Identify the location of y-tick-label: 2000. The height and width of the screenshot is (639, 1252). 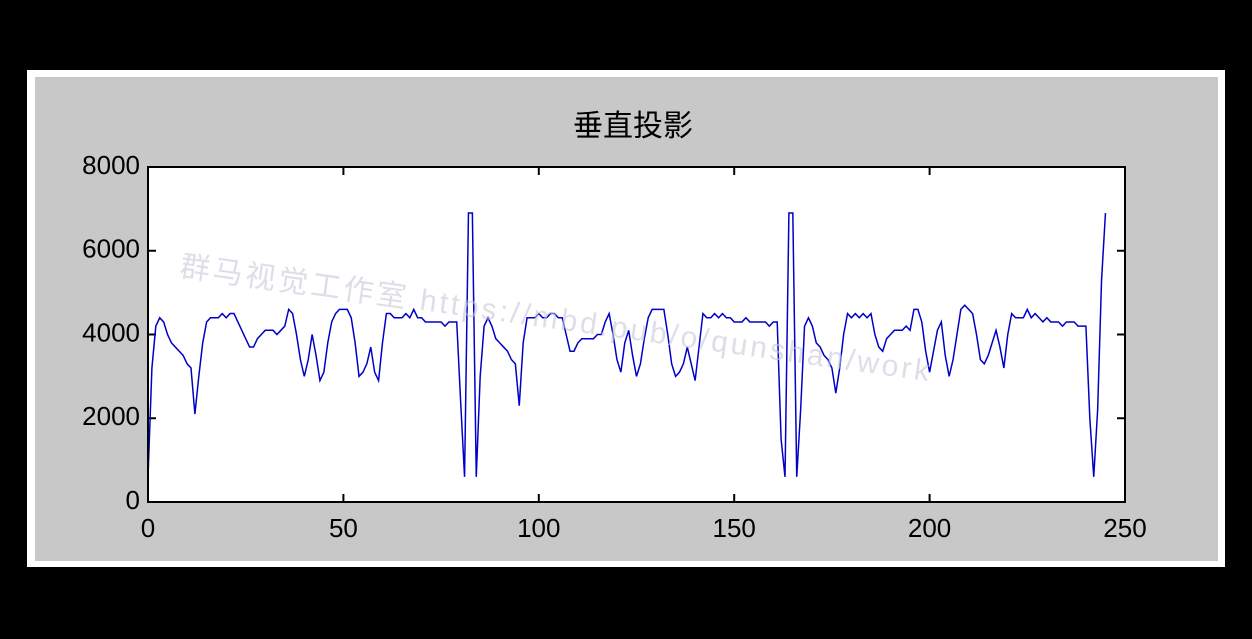
(111, 416).